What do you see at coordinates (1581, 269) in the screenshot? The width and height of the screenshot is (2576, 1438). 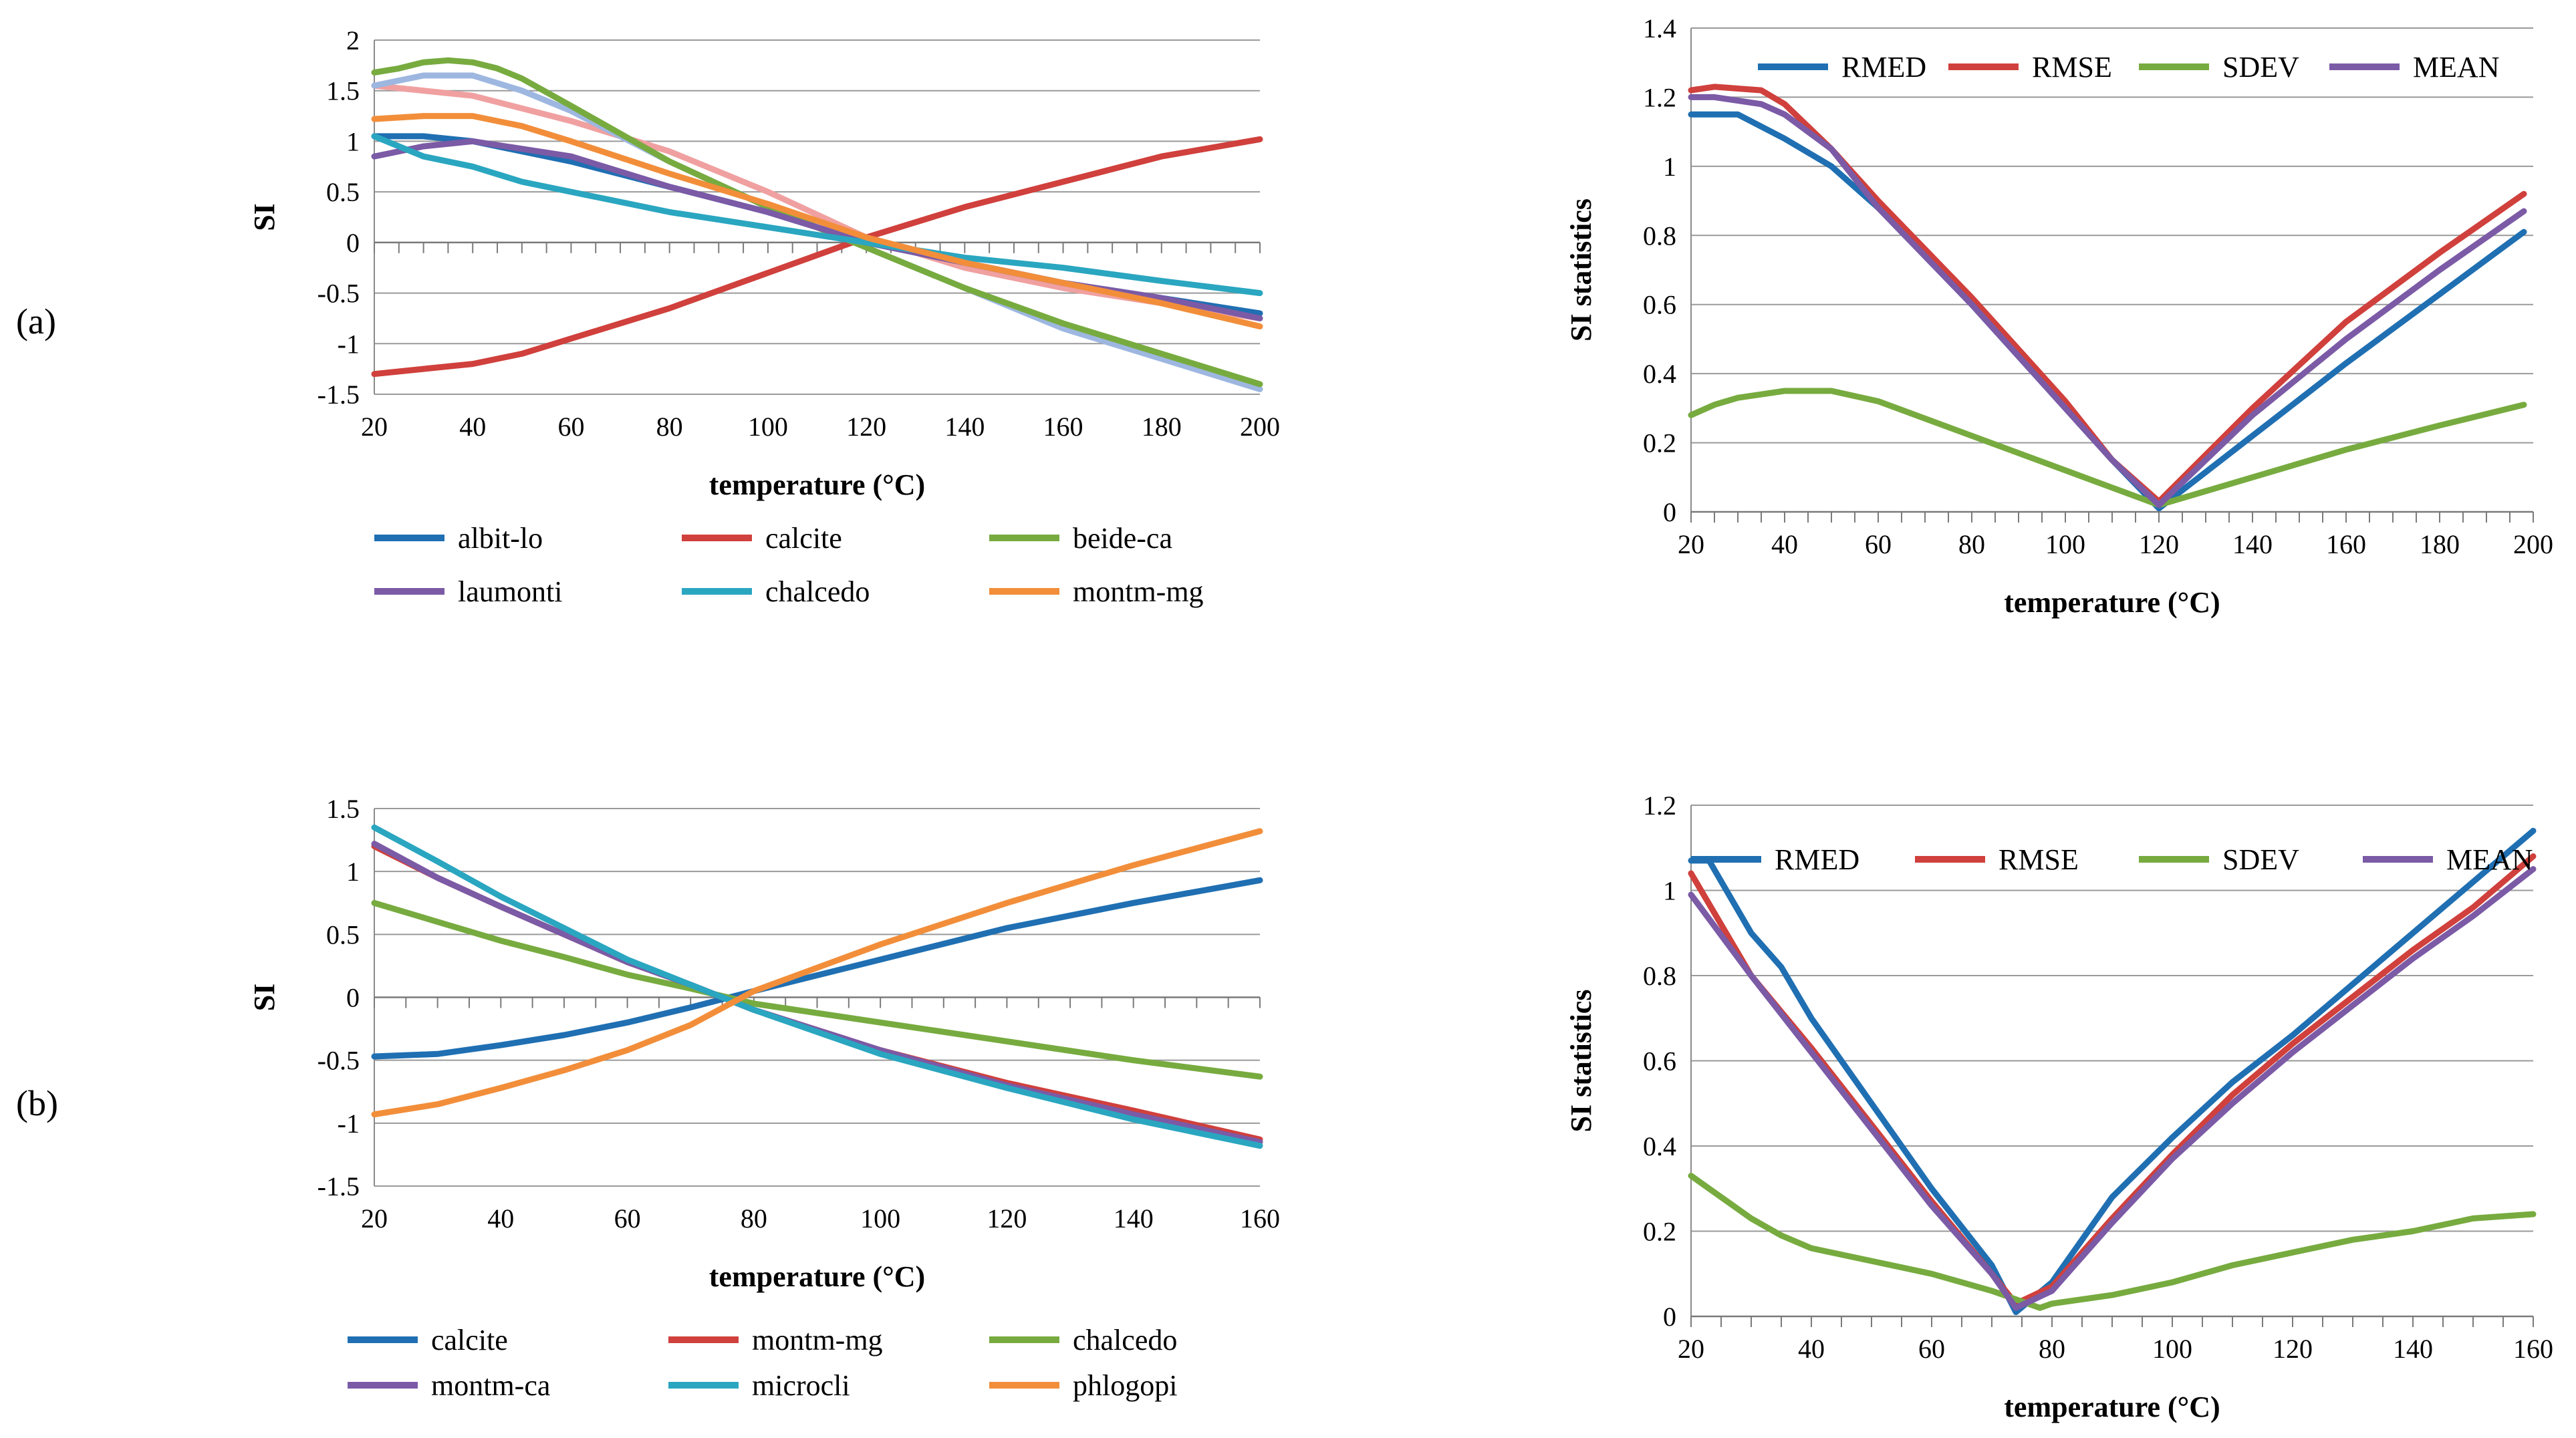 I see `y-axis-title: SI statistics` at bounding box center [1581, 269].